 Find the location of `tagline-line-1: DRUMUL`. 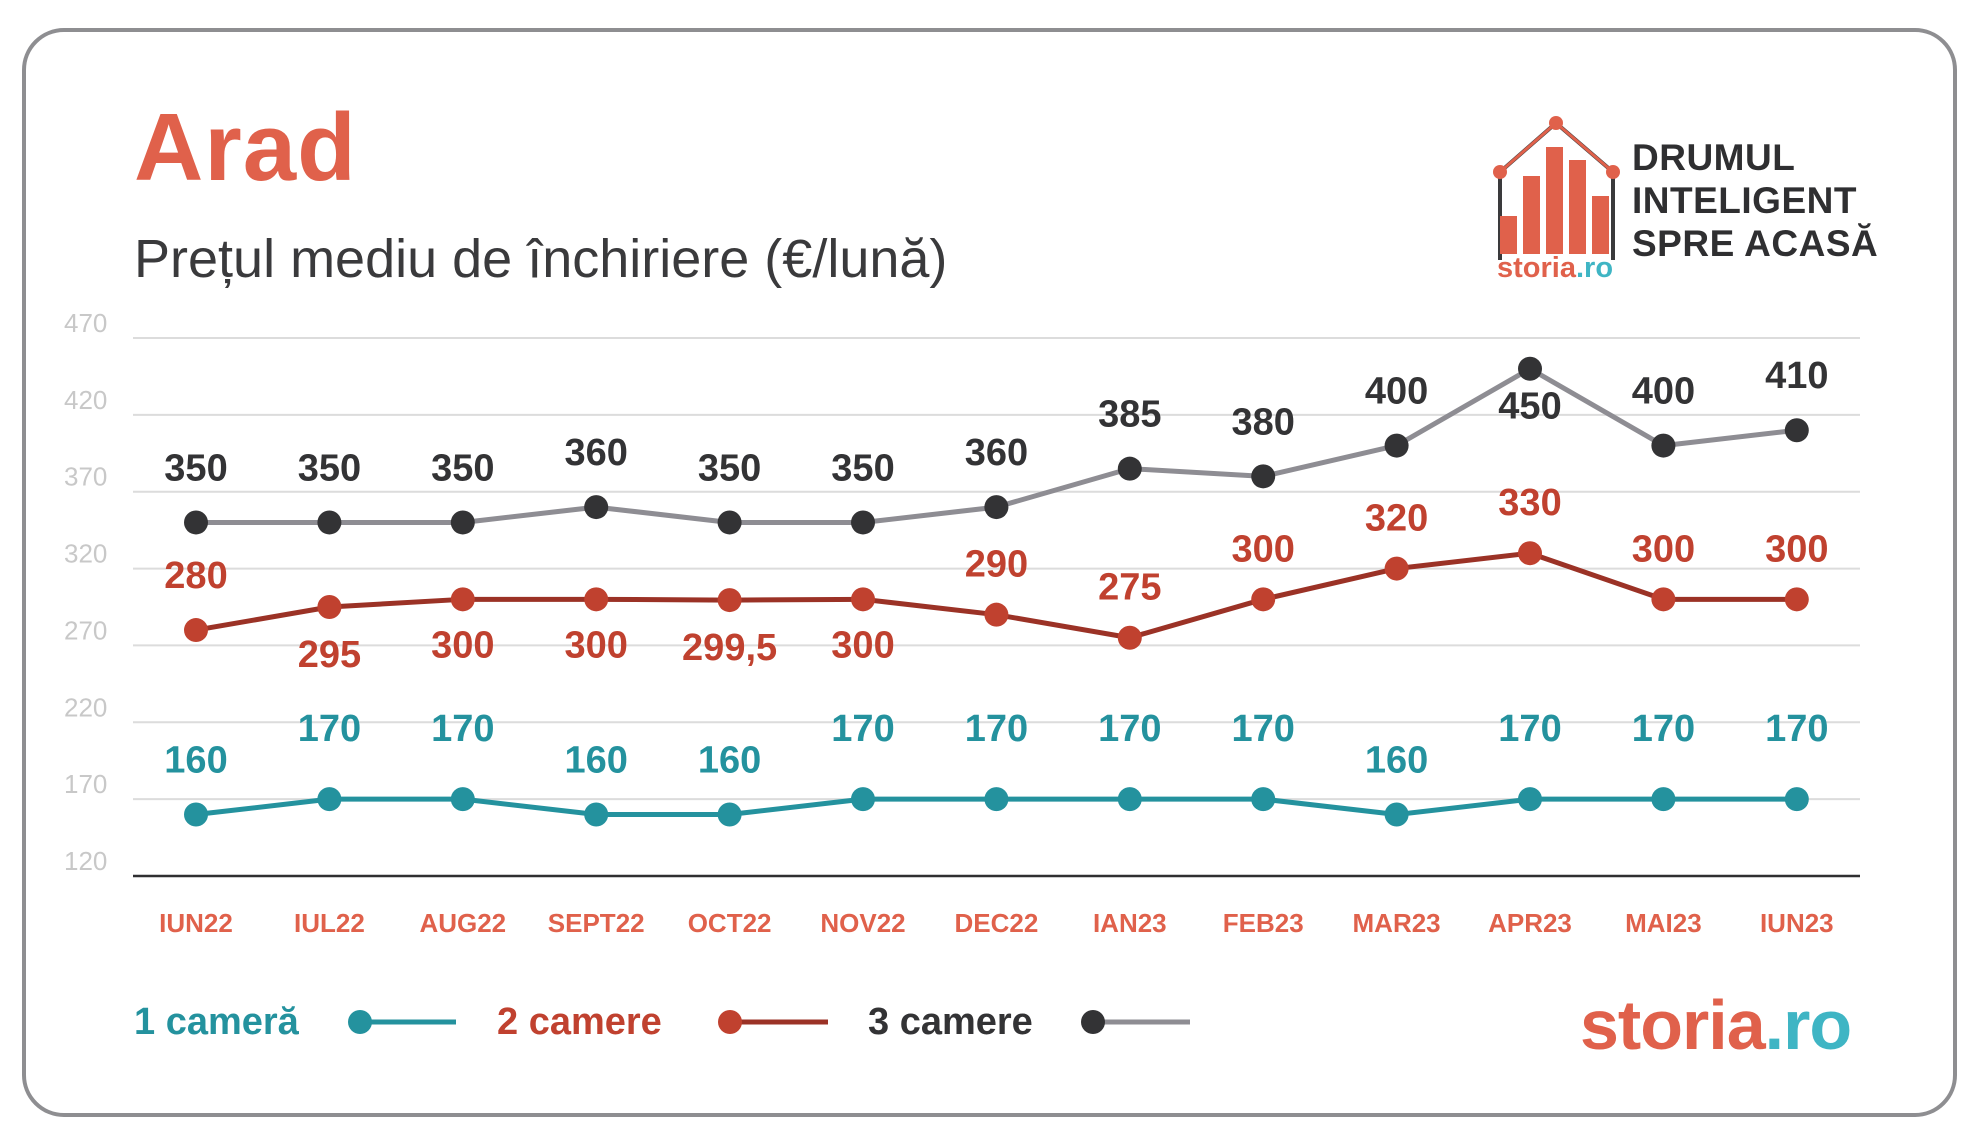

tagline-line-1: DRUMUL is located at coordinates (1714, 157).